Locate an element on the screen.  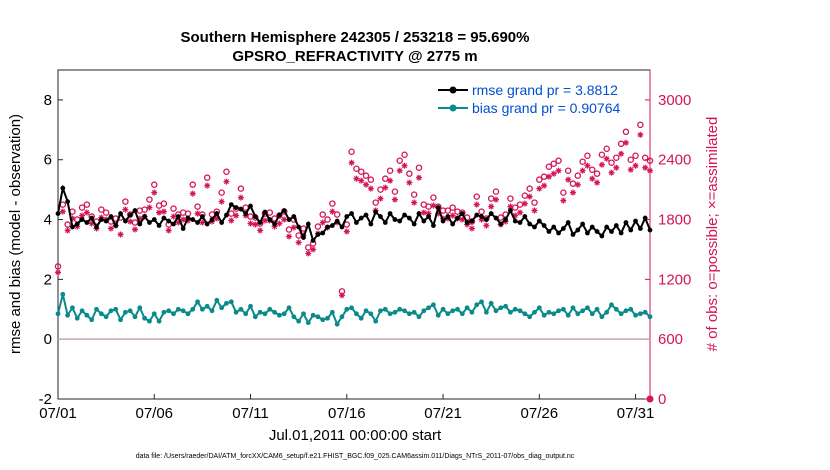
x-tick-label: 07/26 is located at coordinates (540, 413).